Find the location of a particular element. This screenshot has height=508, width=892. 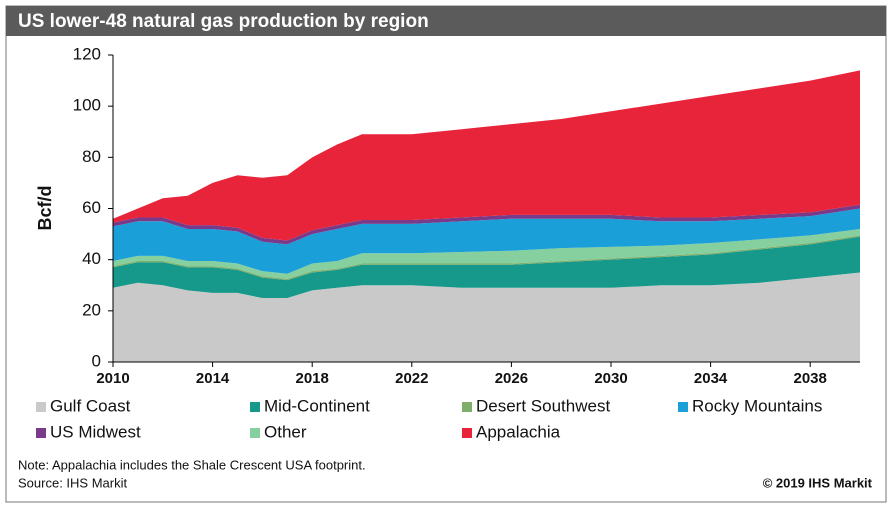

y-tick-label: 80 is located at coordinates (91, 156).